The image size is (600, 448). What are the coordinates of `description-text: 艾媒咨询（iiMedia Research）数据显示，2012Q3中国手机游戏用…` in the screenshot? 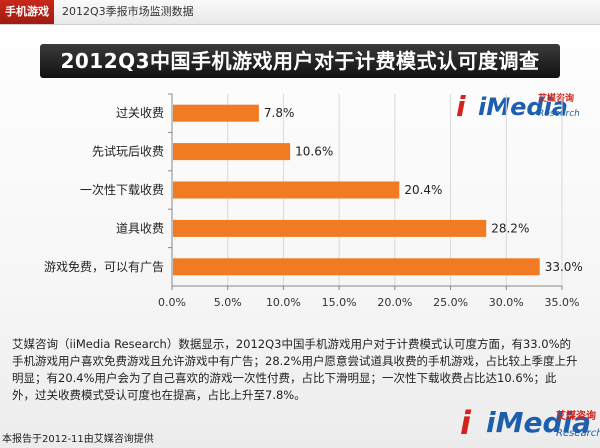 It's located at (295, 369).